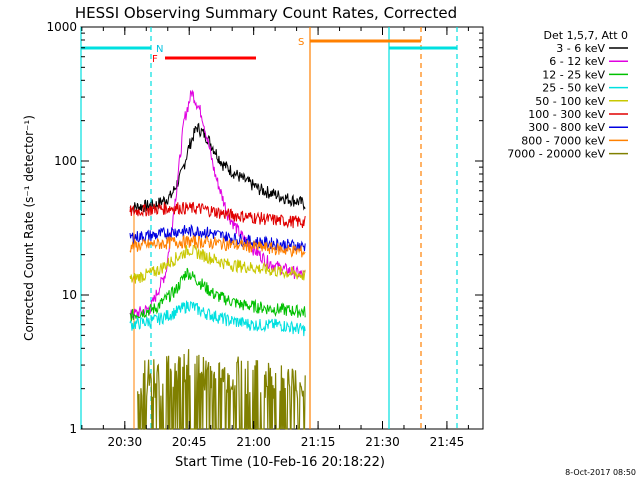 This screenshot has width=640, height=480. What do you see at coordinates (253, 442) in the screenshot?
I see `x-tick-label: 21:00` at bounding box center [253, 442].